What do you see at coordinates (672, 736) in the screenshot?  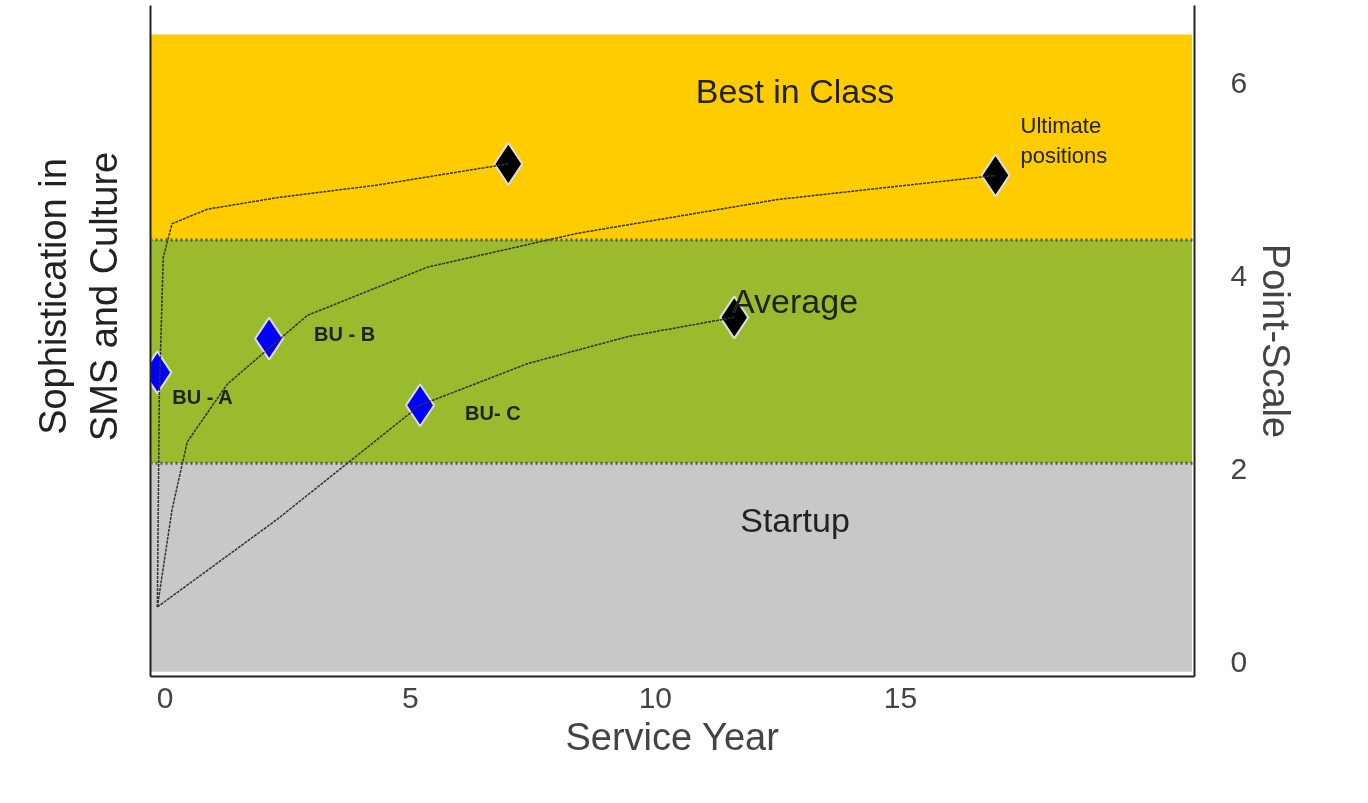 I see `x-axis-title: Service Year` at bounding box center [672, 736].